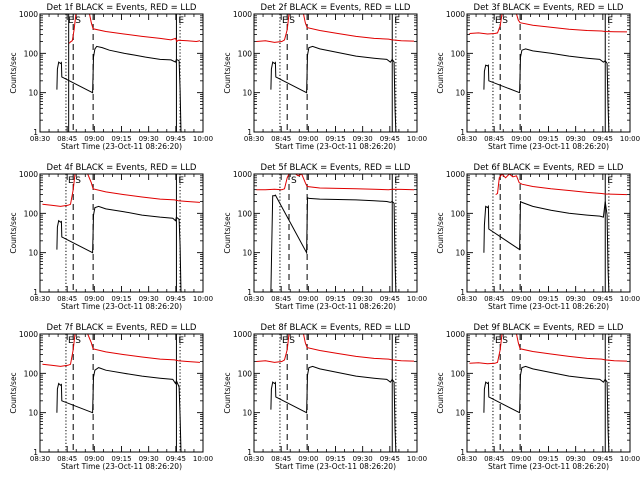  Describe the element at coordinates (549, 168) in the screenshot. I see `panel-title: Det 6f BLACK = Events, RED = LLD` at that location.